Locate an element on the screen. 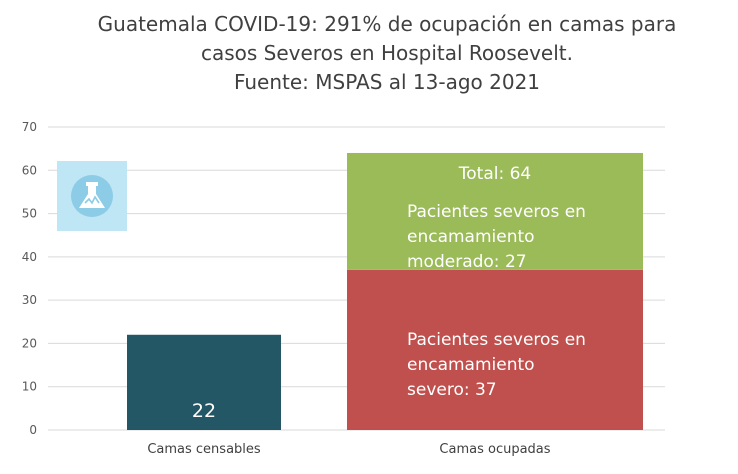 Image resolution: width=738 pixels, height=474 pixels. y-axis-tick-labels: 0 10 20 30 40 50 60 70 is located at coordinates (29, 278).